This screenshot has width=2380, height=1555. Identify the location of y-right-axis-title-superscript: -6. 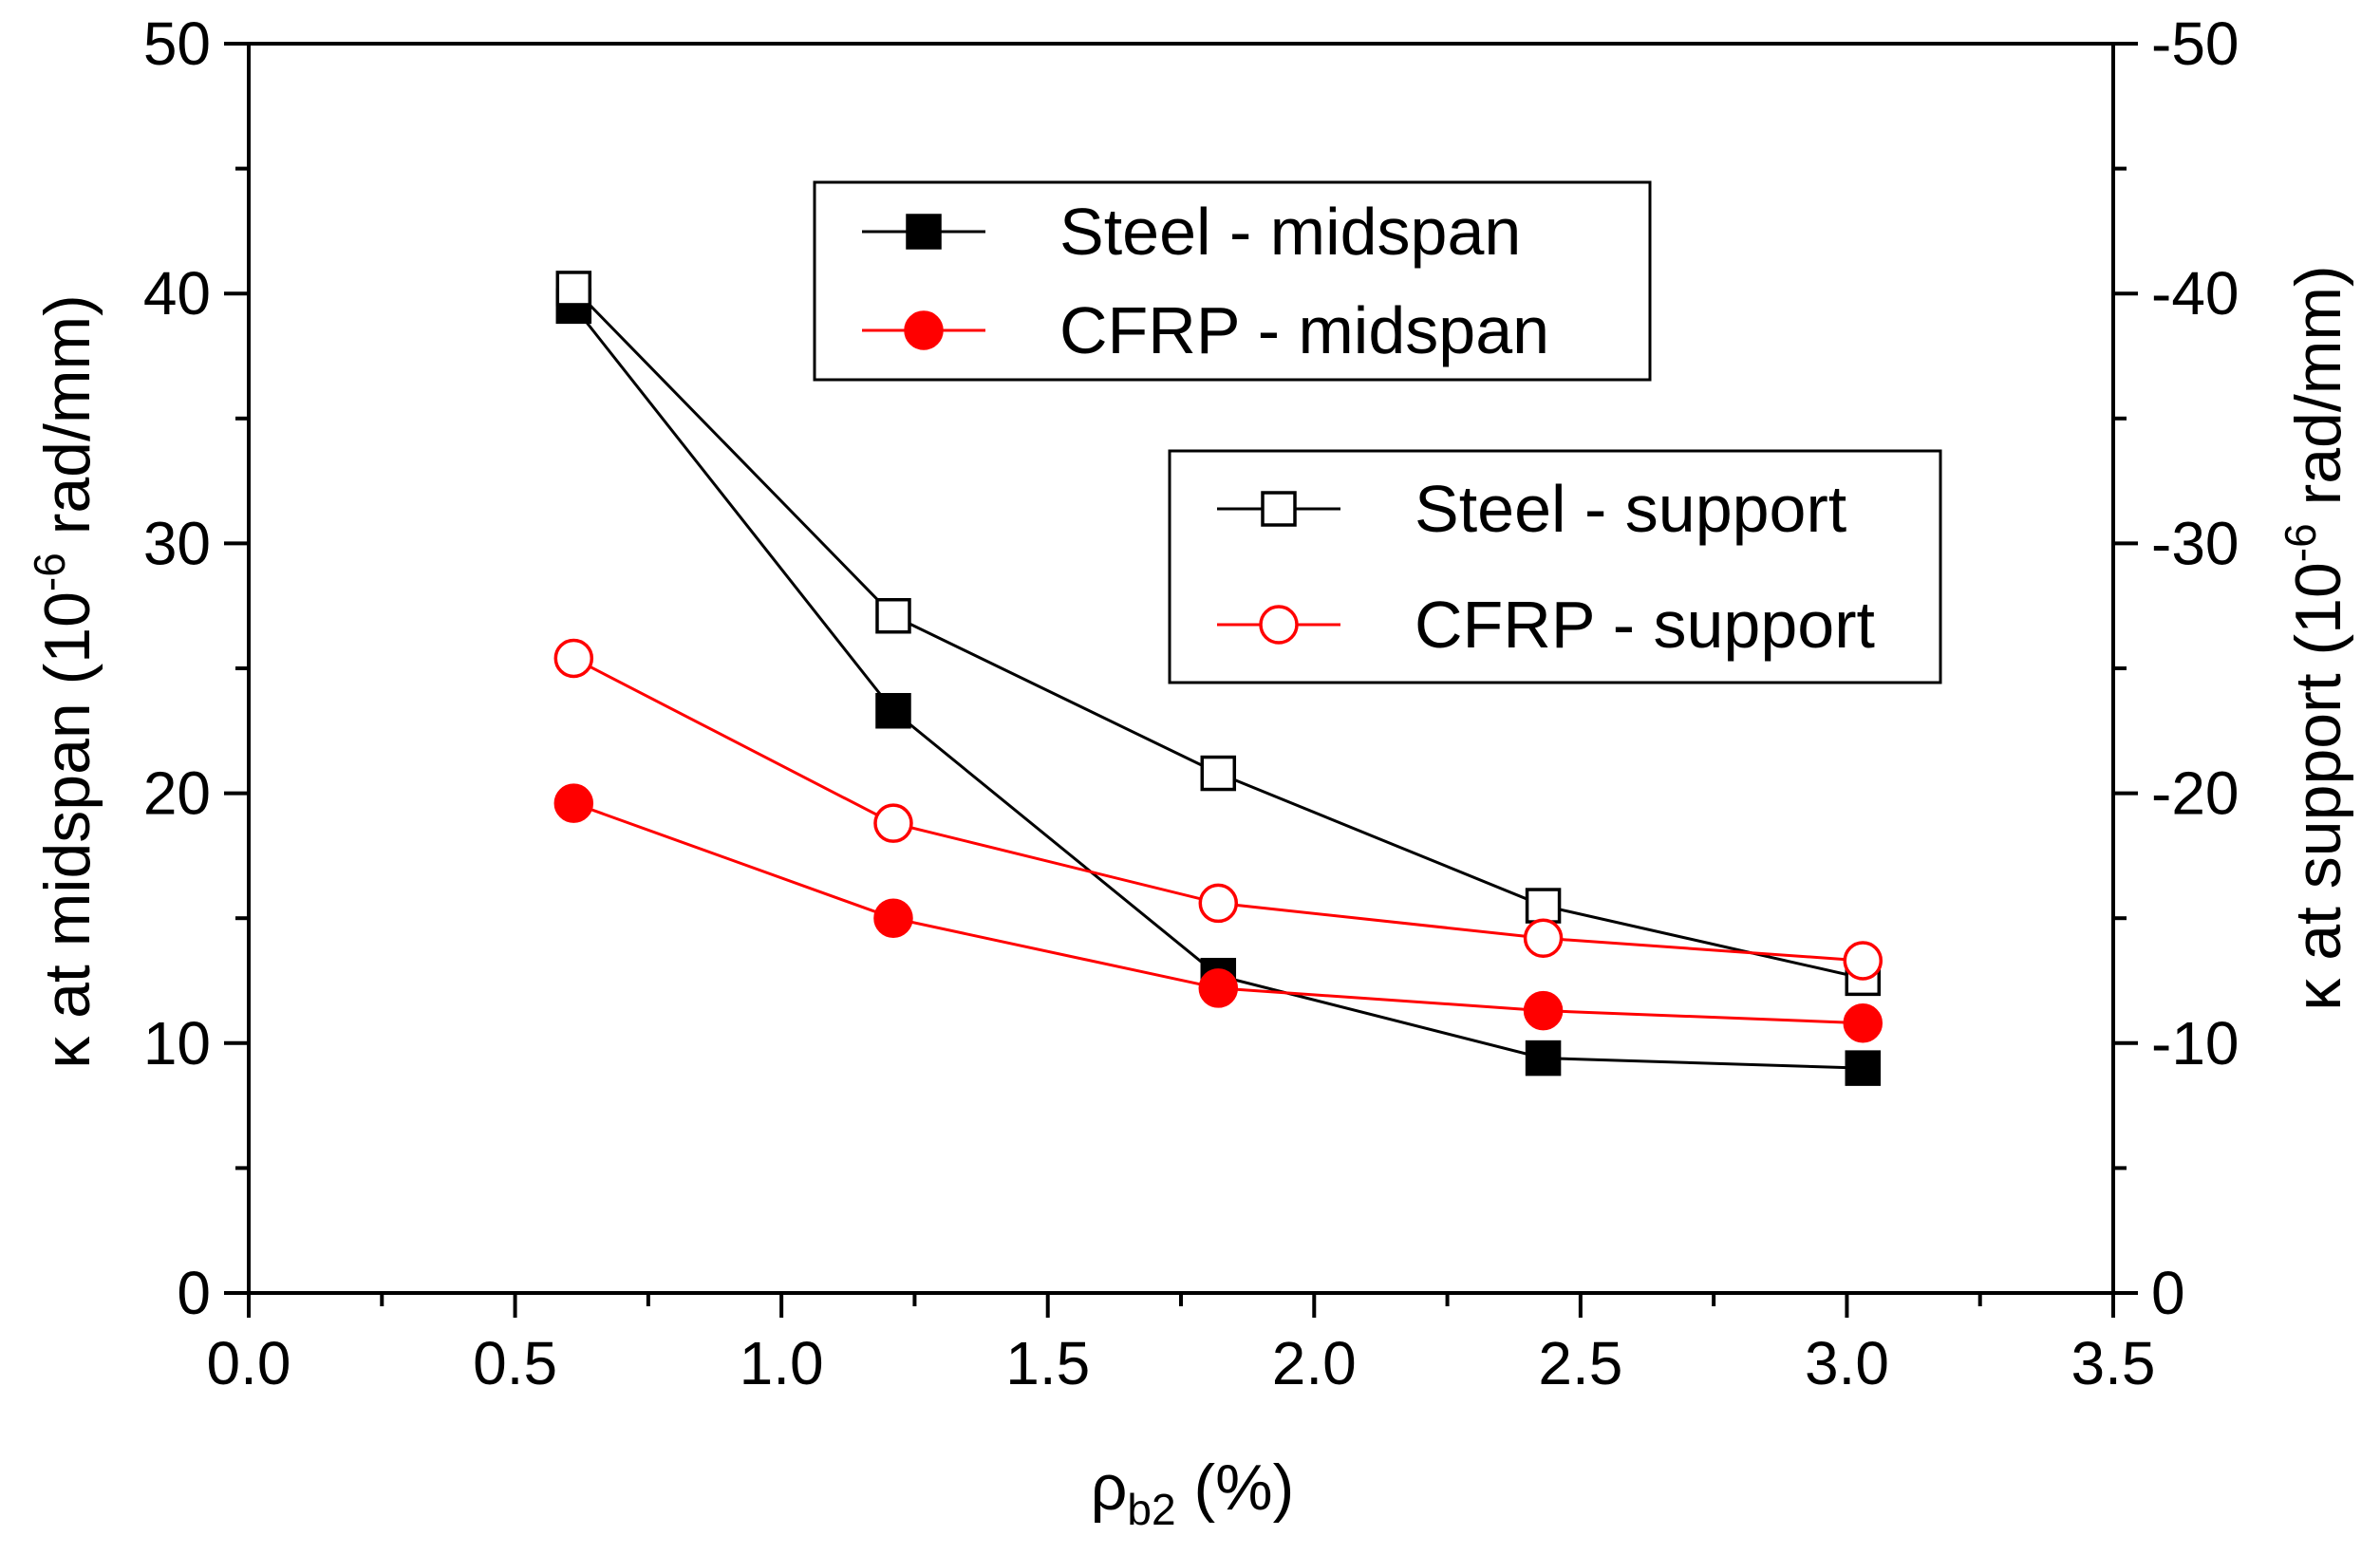
(2300, 542).